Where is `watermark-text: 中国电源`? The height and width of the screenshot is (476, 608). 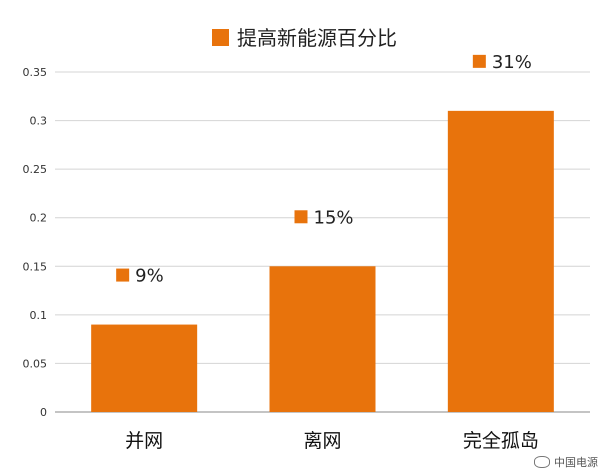
watermark-text: 中国电源 is located at coordinates (576, 462).